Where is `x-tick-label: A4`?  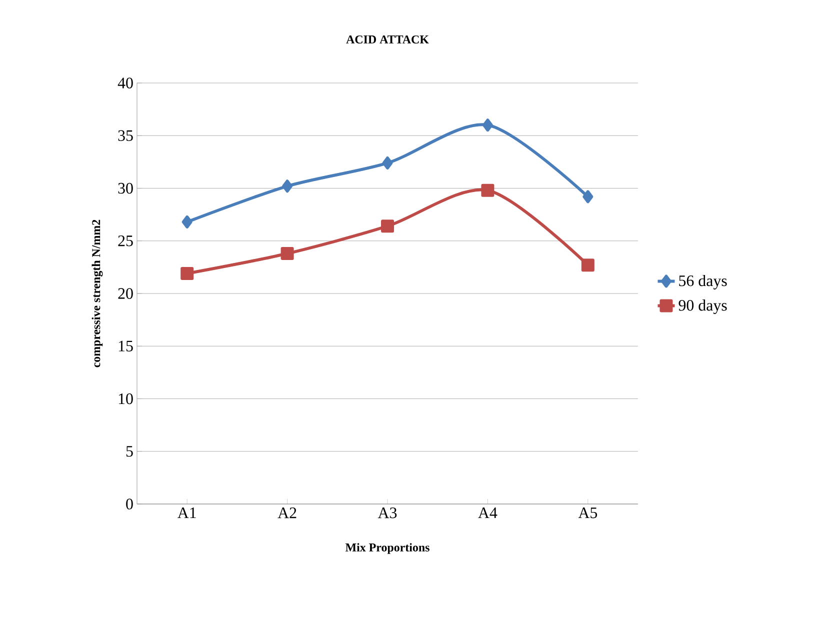 x-tick-label: A4 is located at coordinates (488, 513).